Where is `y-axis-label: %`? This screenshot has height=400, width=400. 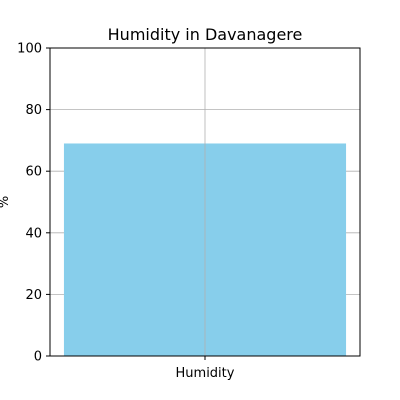 y-axis-label: % is located at coordinates (6, 202).